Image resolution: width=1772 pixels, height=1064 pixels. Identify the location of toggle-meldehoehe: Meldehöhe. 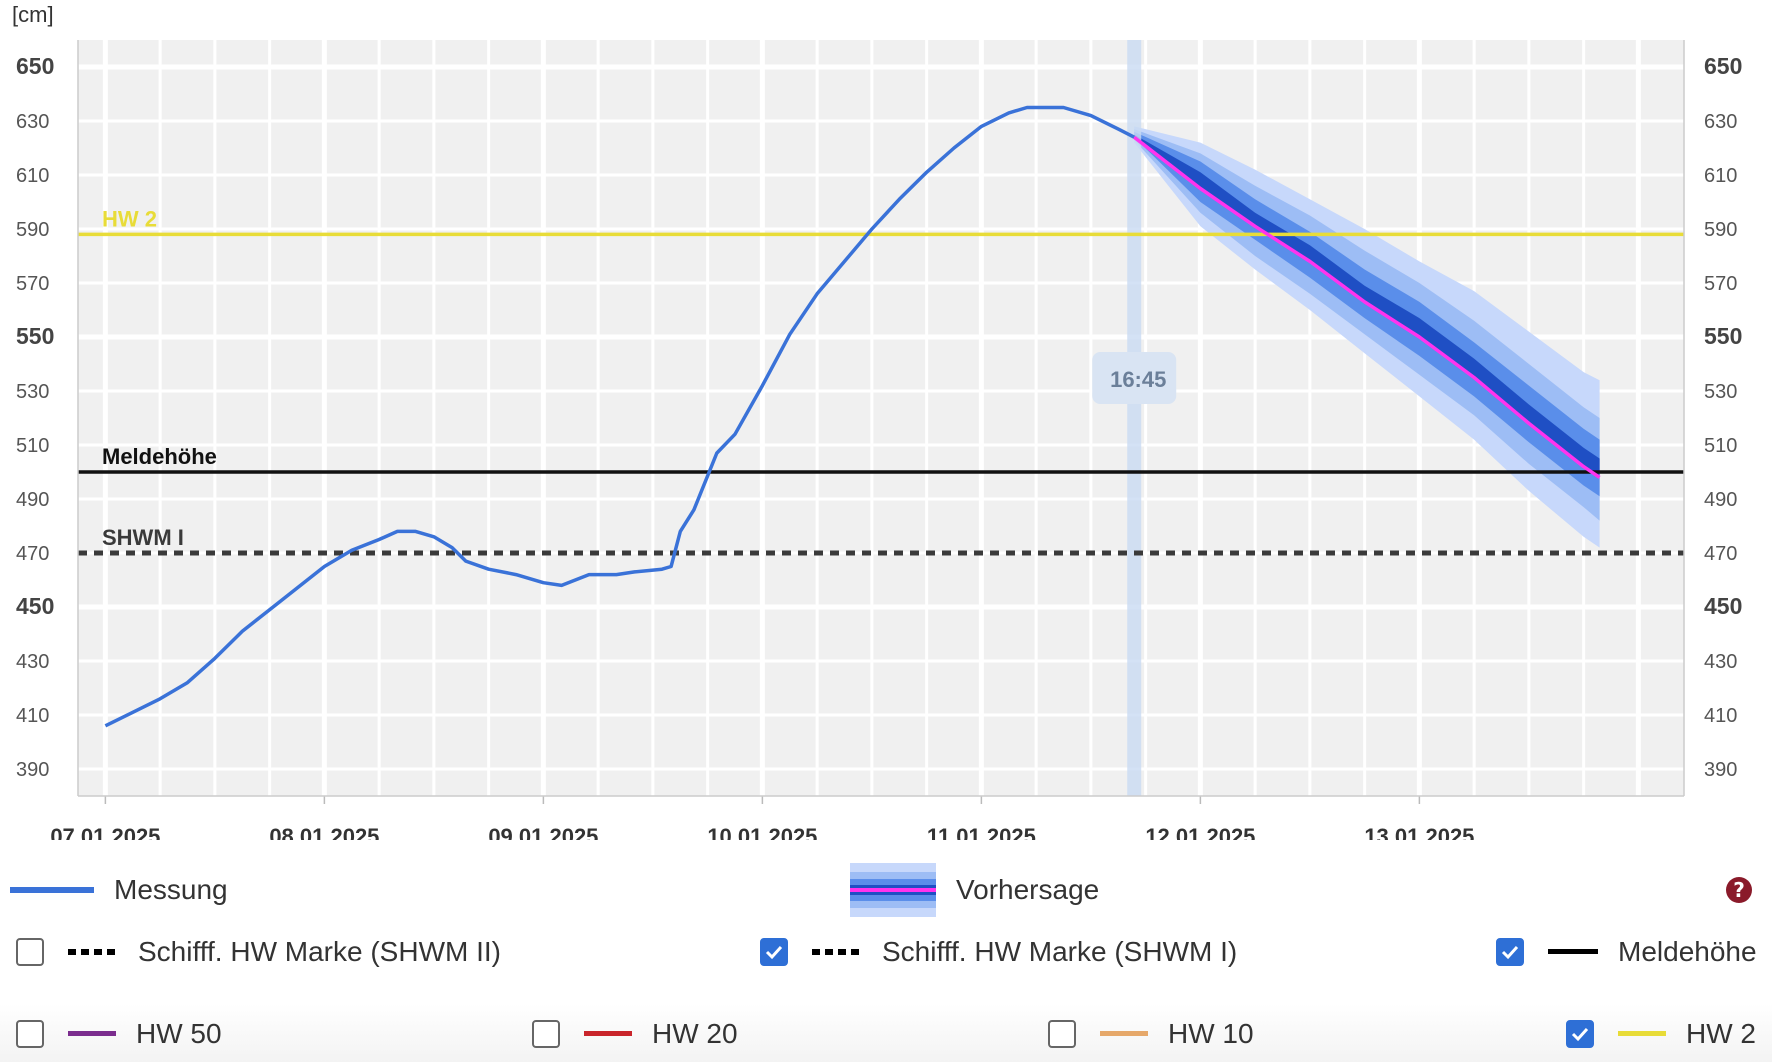
(1626, 952).